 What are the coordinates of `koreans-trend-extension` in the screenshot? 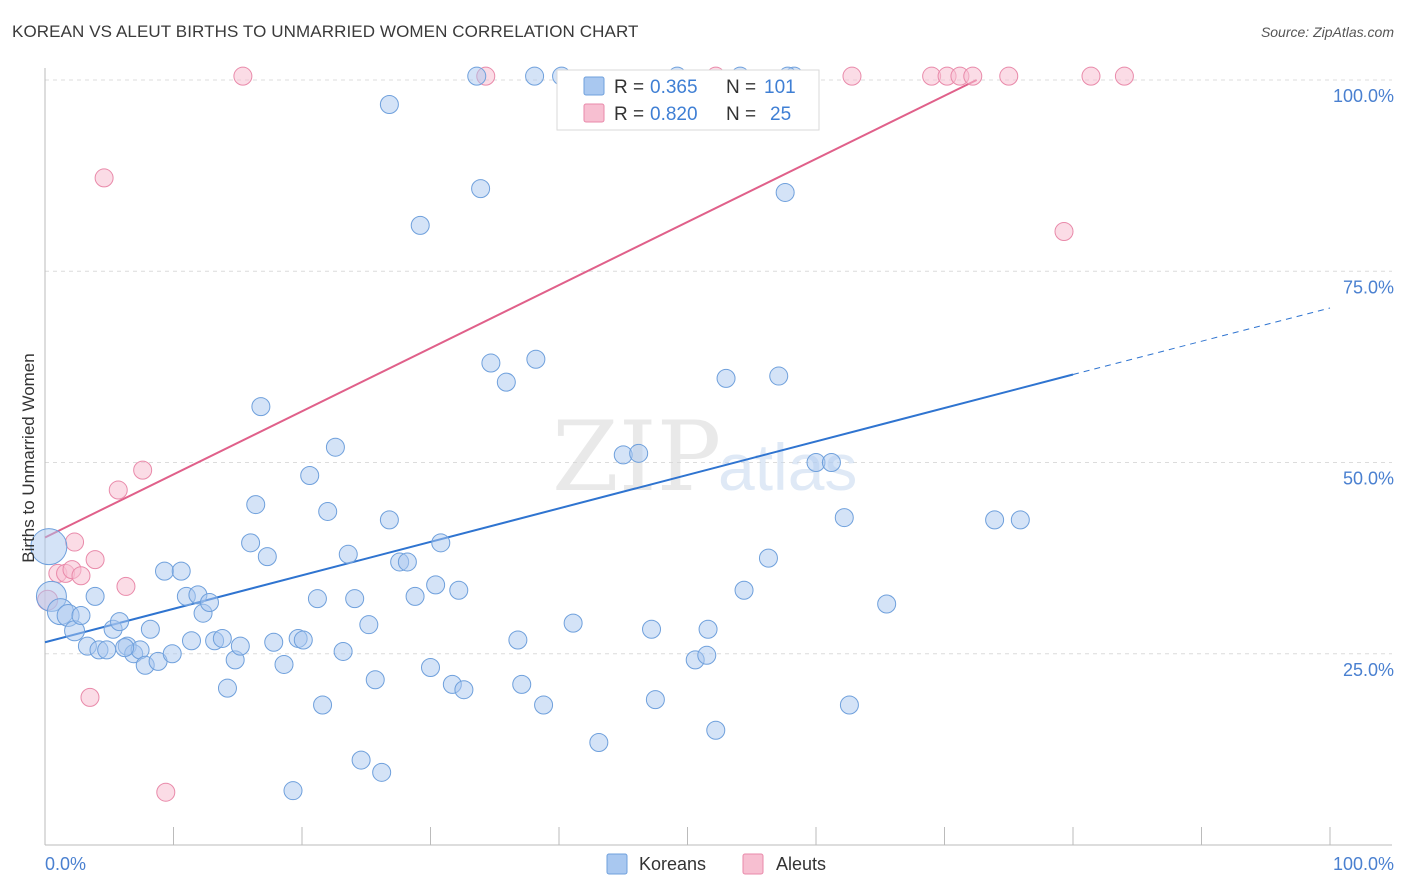 It's located at (1201, 341).